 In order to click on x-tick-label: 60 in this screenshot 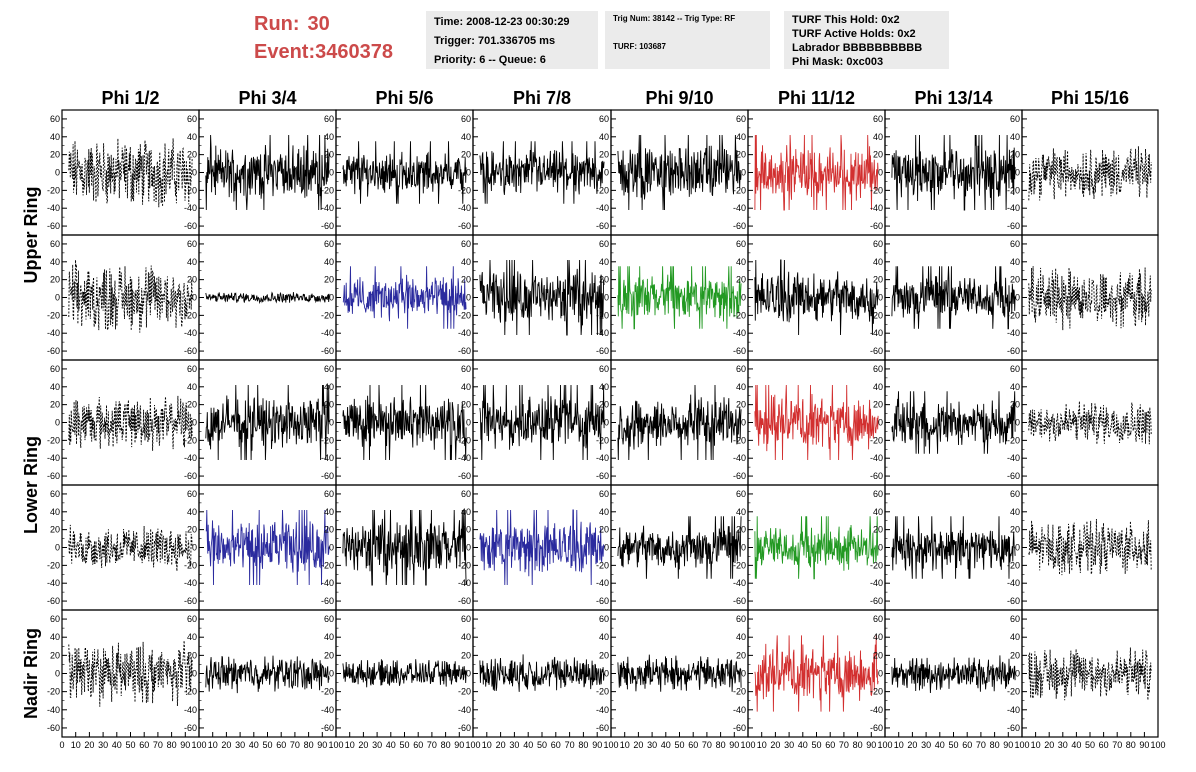, I will do `click(144, 745)`.